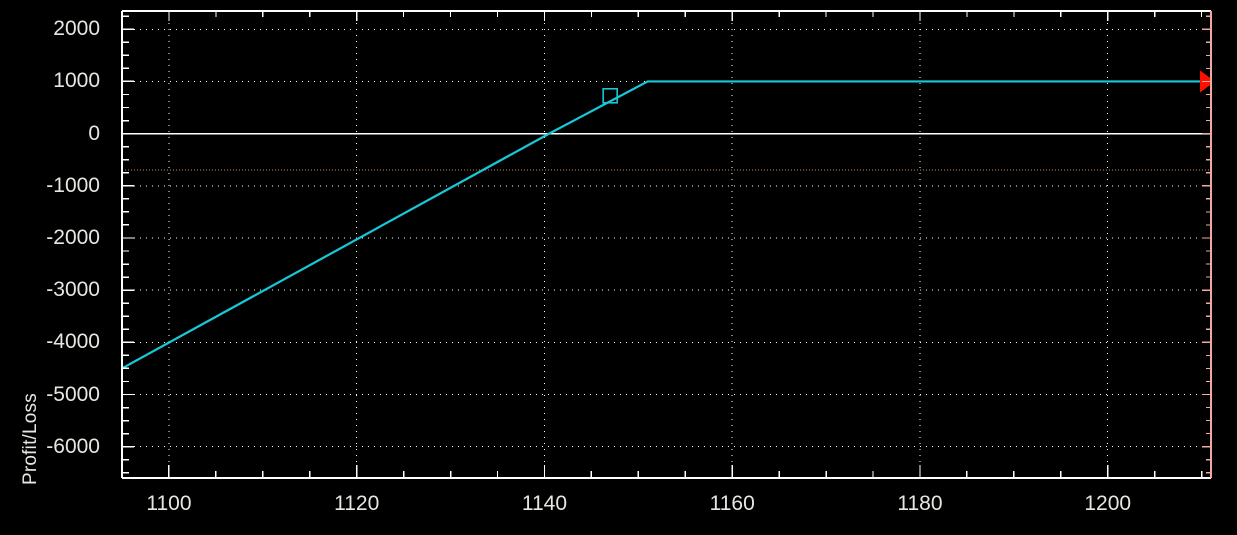 This screenshot has height=535, width=1237. I want to click on x-tick-label: 1200, so click(1108, 503).